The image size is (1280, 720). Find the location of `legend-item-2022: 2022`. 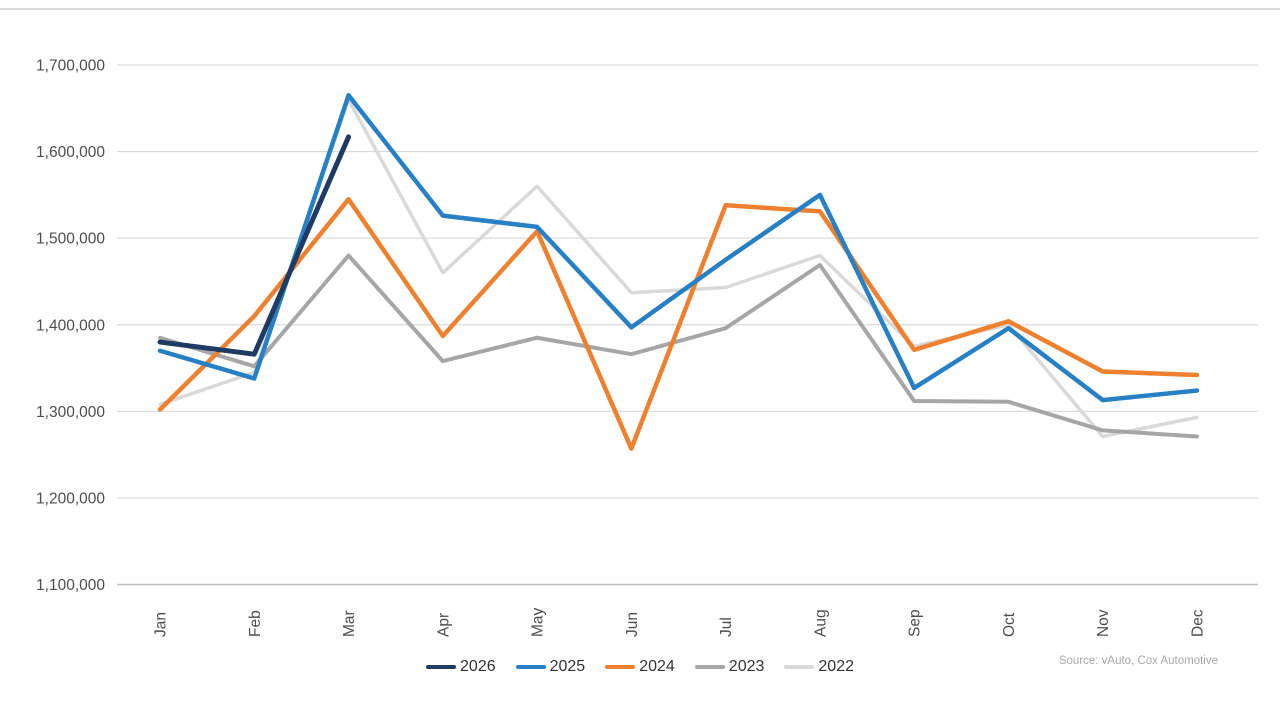

legend-item-2022: 2022 is located at coordinates (819, 667).